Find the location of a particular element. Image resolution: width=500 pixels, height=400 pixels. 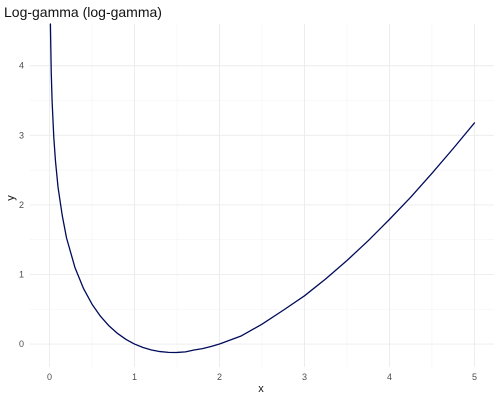

x-tick-label: 4 is located at coordinates (389, 377).